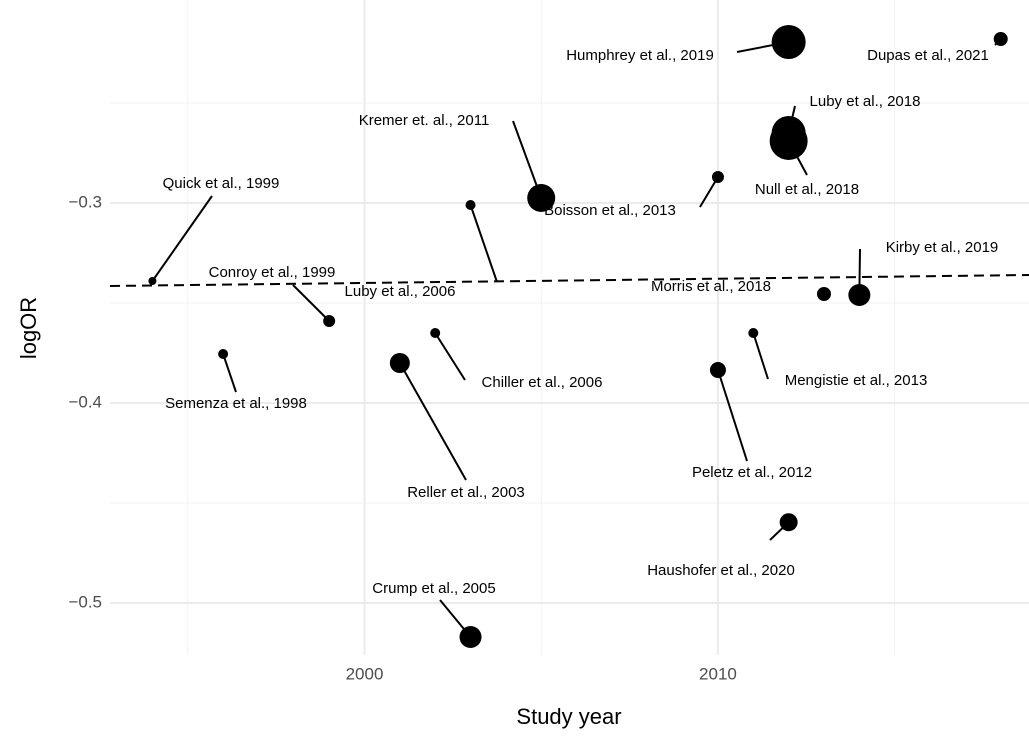 This screenshot has height=738, width=1029. Describe the element at coordinates (365, 673) in the screenshot. I see `x-tick-label: 2000` at that location.